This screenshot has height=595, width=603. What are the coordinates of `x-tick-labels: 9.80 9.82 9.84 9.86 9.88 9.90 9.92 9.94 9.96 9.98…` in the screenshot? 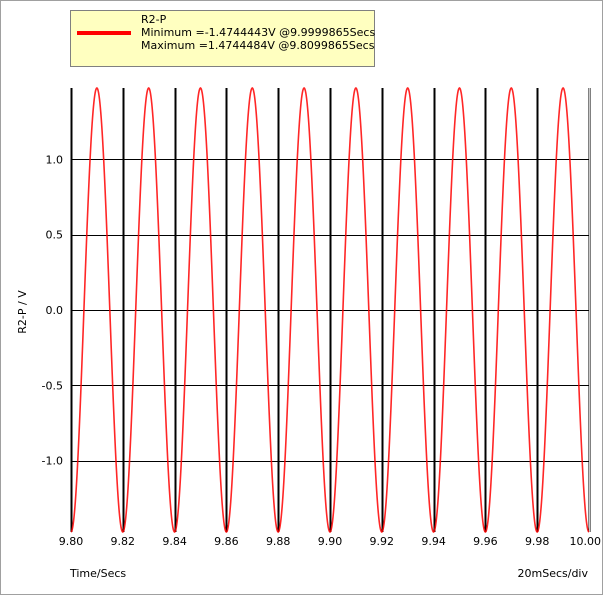 It's located at (330, 541).